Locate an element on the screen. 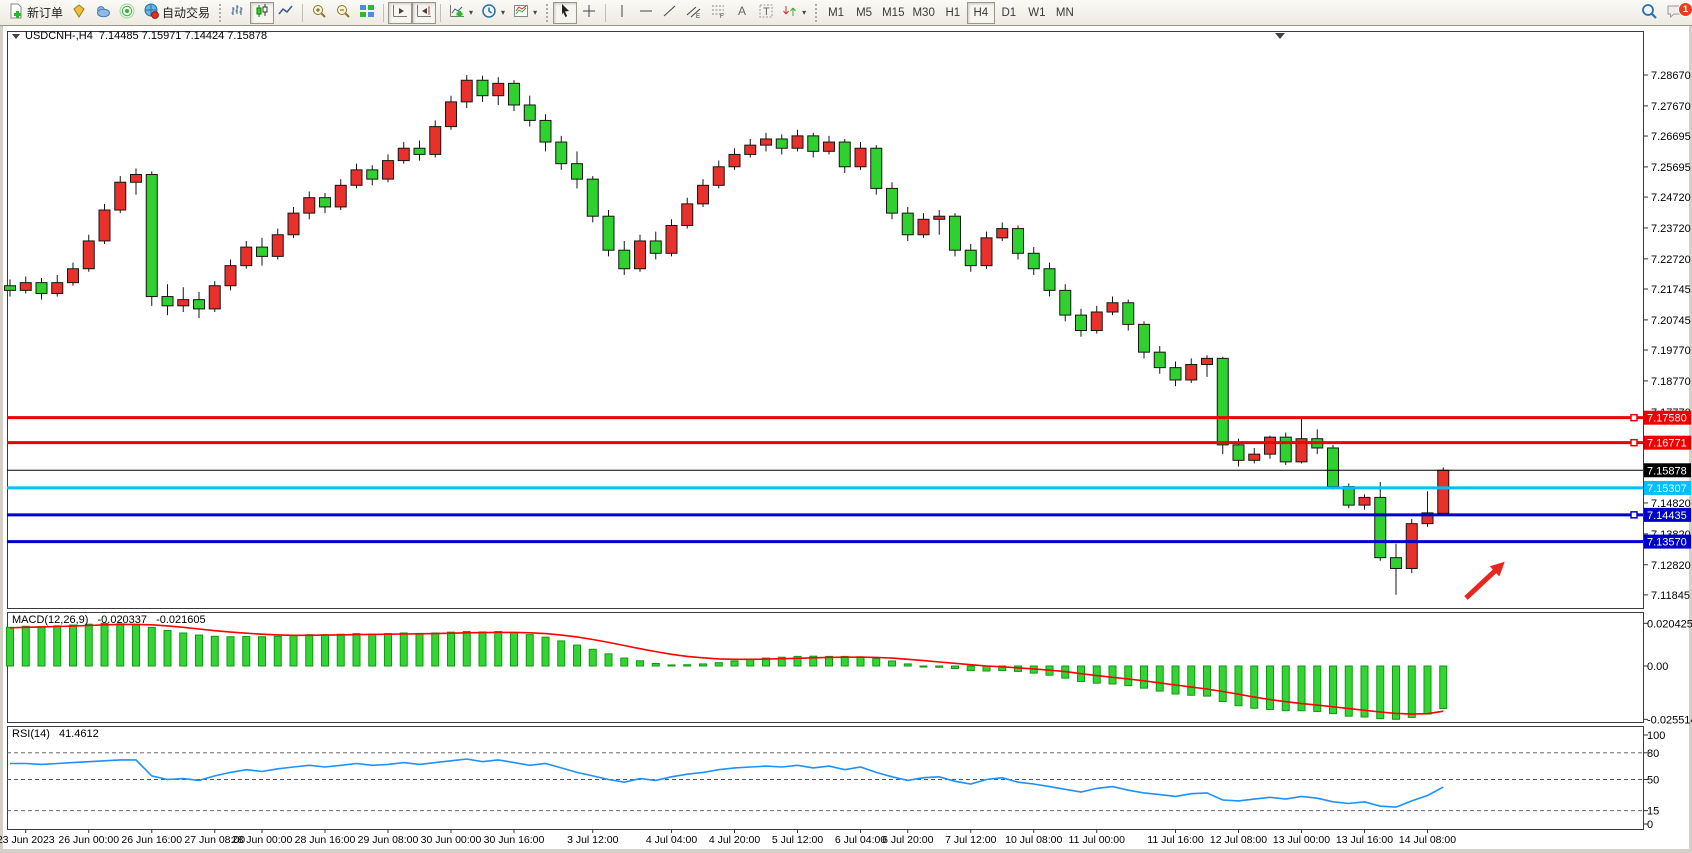 This screenshot has width=1692, height=853. chart-shift-button is located at coordinates (424, 12).